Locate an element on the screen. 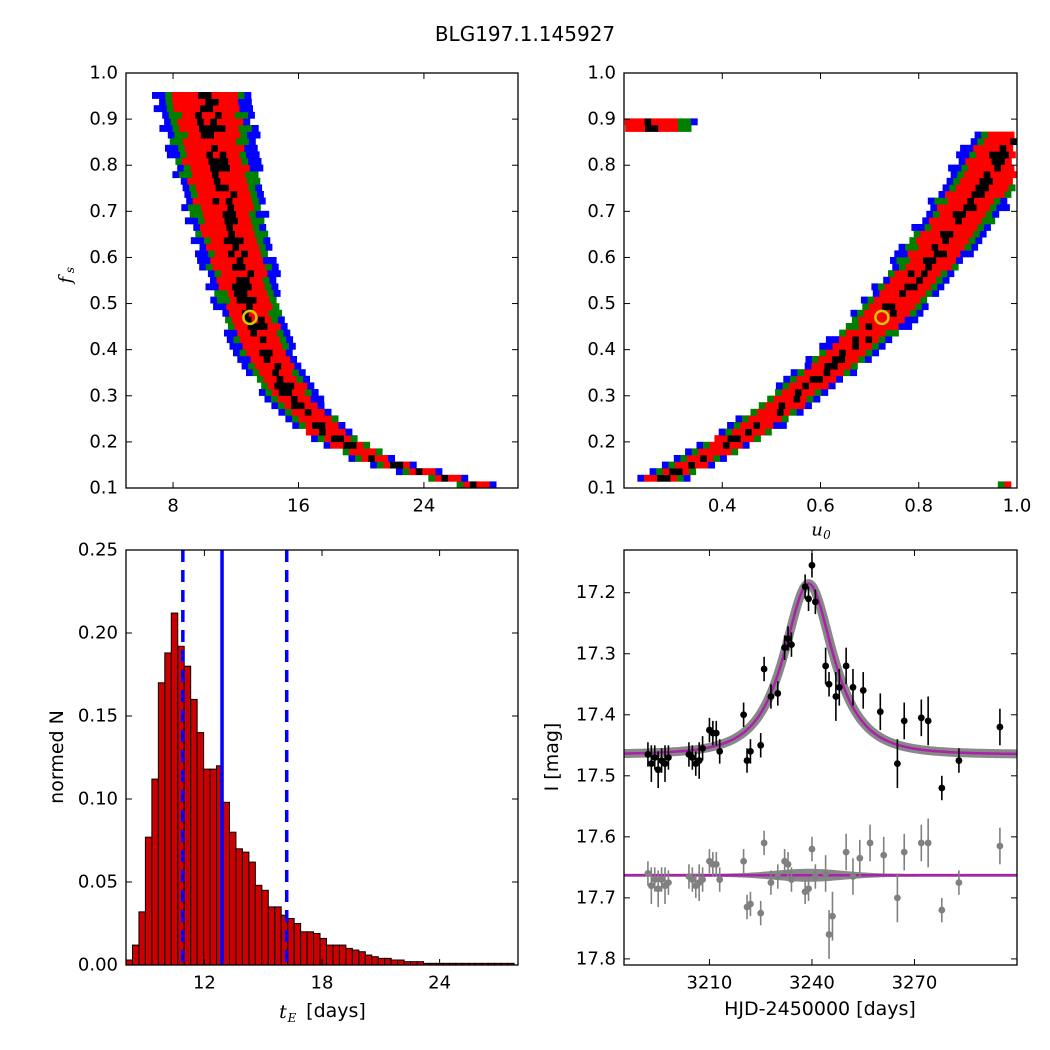 This screenshot has height=1050, width=1050. bottom-left-ytick-label: 0.15 is located at coordinates (98, 716).